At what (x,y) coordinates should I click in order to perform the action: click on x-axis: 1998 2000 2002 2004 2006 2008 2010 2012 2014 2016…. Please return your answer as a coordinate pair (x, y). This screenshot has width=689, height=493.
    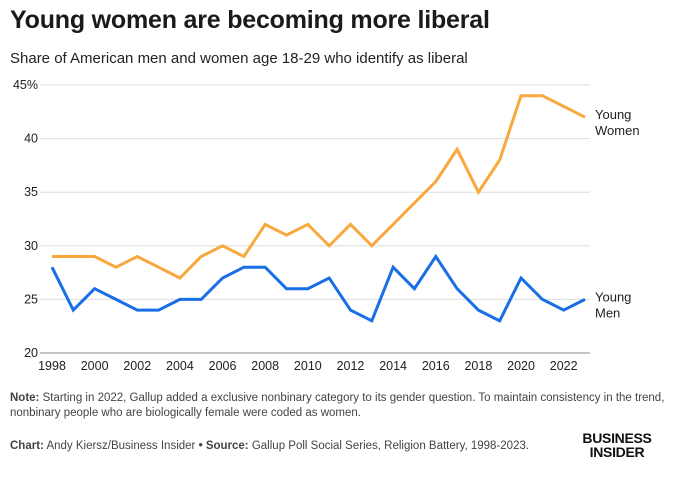
    Looking at the image, I should click on (308, 366).